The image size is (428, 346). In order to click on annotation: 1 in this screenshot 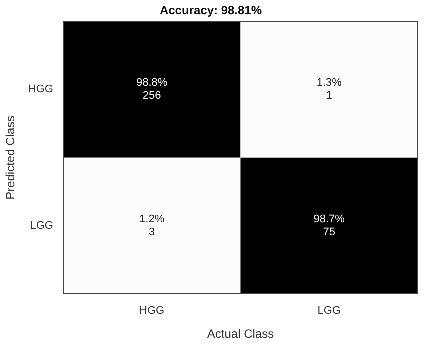, I will do `click(329, 96)`.